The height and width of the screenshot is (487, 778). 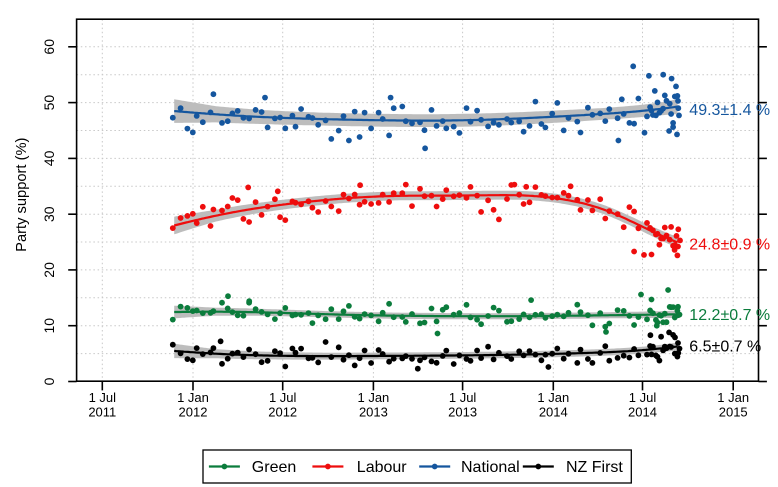 What do you see at coordinates (274, 467) in the screenshot?
I see `svg-text: Green` at bounding box center [274, 467].